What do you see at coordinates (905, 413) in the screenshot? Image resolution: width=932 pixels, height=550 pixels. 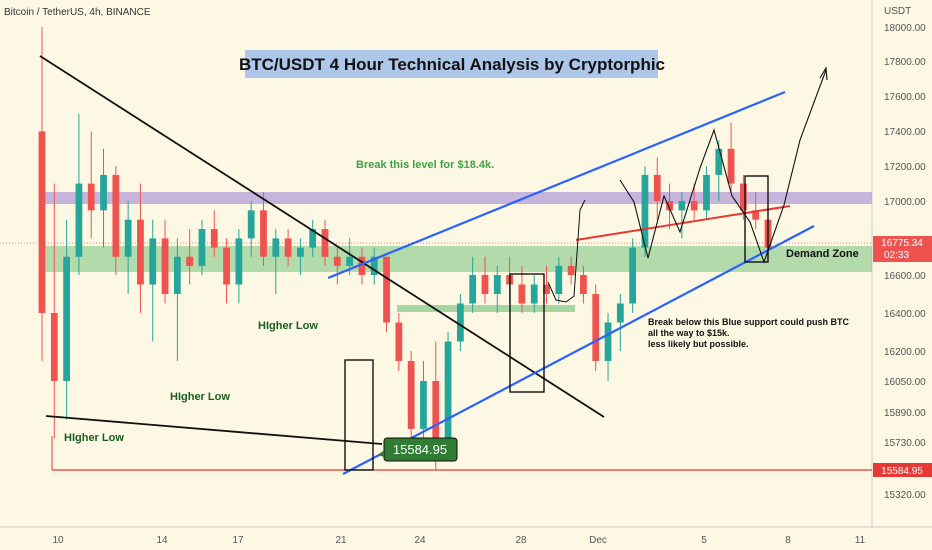 I see `price-tick-label: 15890.00` at bounding box center [905, 413].